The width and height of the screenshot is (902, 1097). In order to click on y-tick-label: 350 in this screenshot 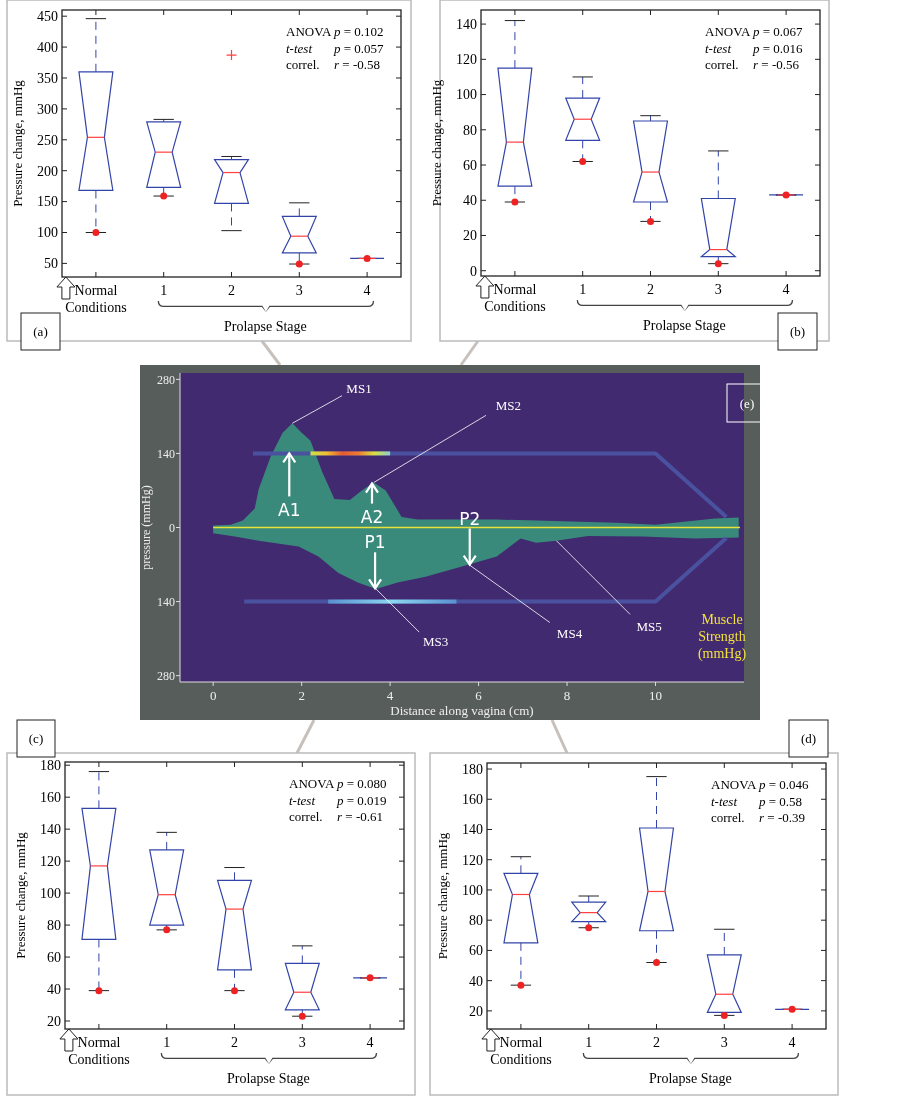, I will do `click(47, 78)`.